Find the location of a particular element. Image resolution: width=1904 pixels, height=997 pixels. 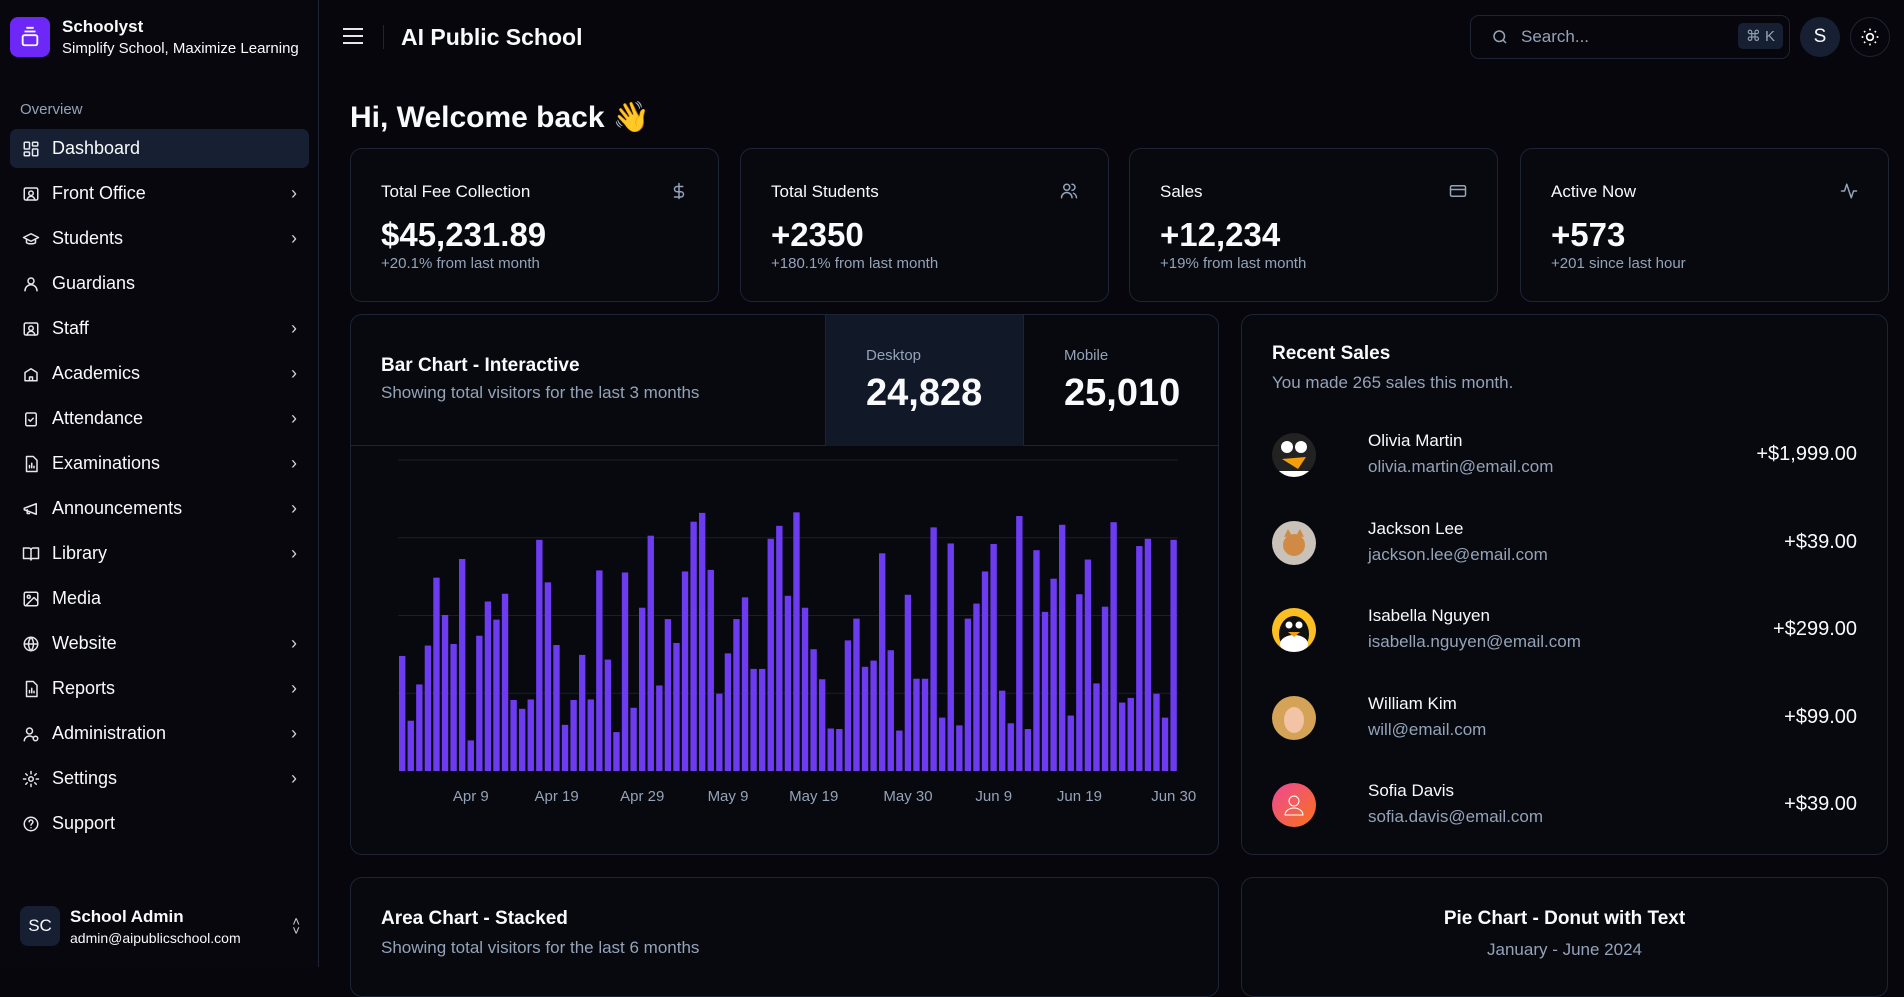

theme-toggle-button is located at coordinates (1870, 37).